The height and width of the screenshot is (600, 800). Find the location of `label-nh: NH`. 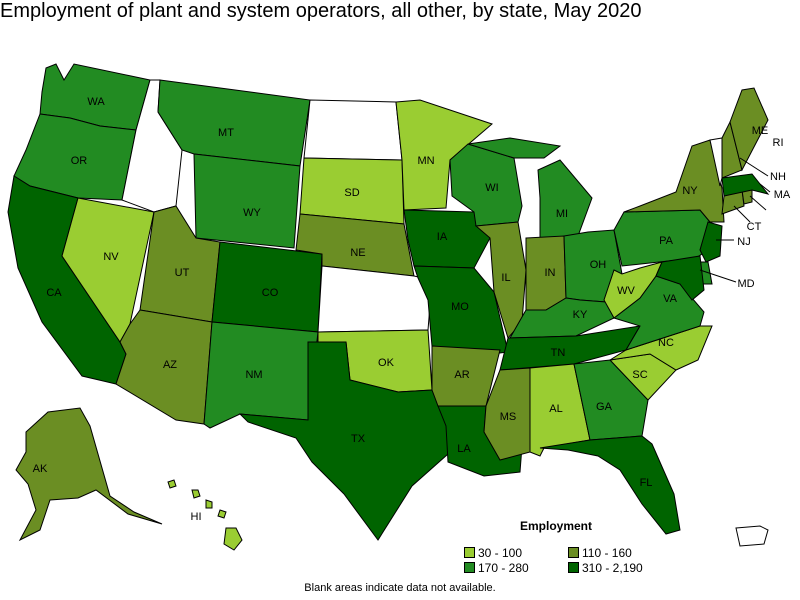

label-nh: NH is located at coordinates (778, 177).